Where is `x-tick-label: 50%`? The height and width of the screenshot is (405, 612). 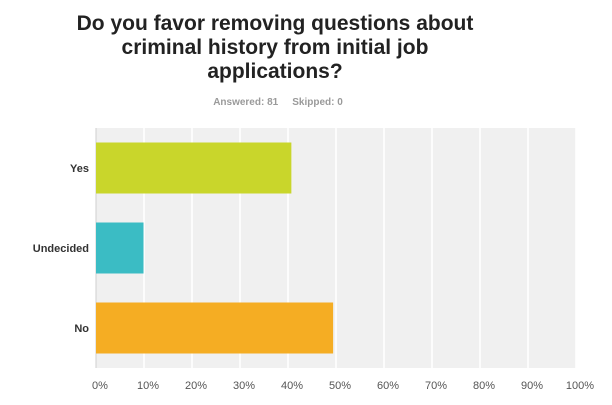
x-tick-label: 50% is located at coordinates (340, 386).